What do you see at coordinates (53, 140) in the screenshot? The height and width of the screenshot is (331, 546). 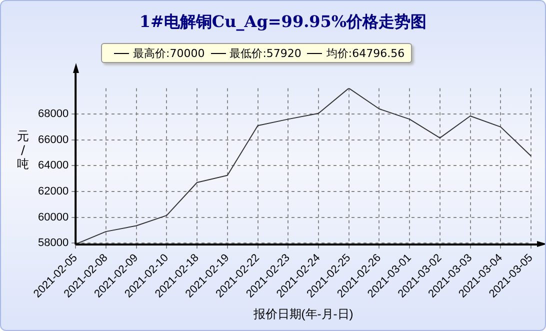 I see `y-tick-label: 66000` at bounding box center [53, 140].